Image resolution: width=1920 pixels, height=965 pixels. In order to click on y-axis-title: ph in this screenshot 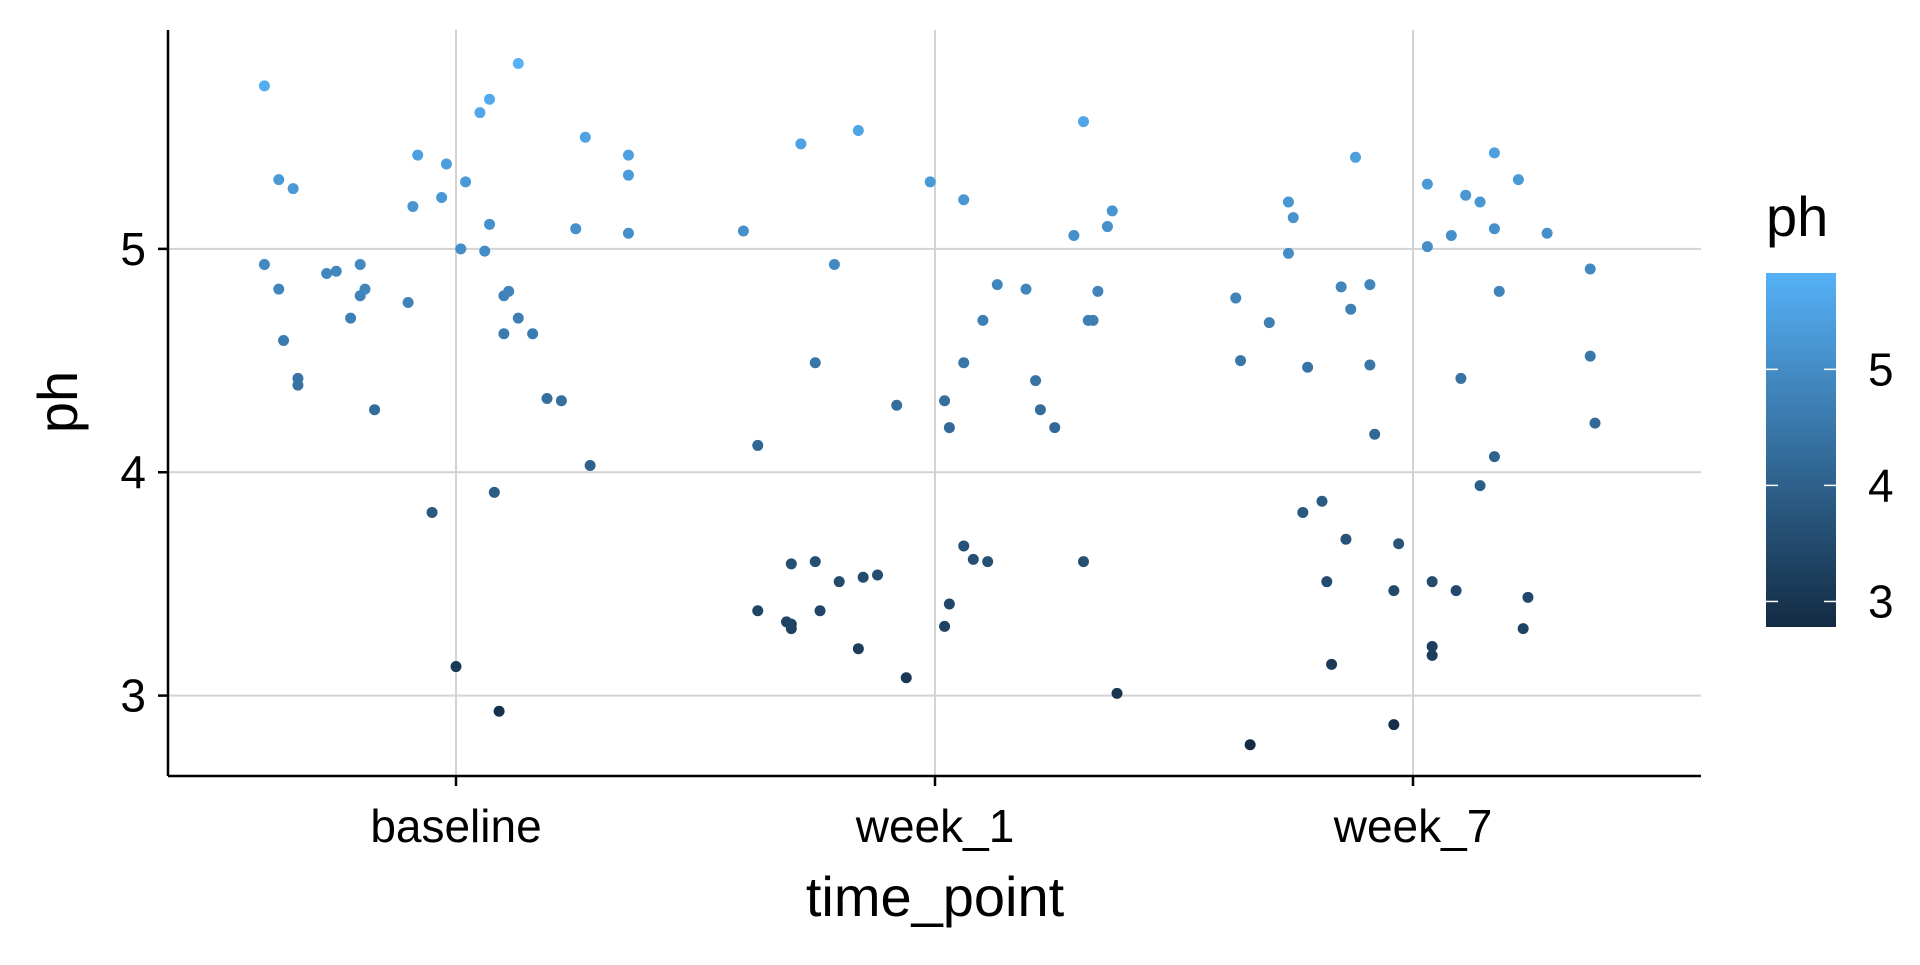, I will do `click(57, 402)`.